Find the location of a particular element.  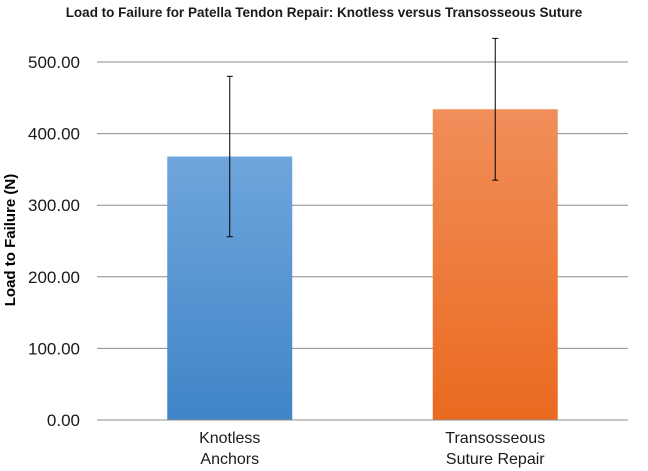

y-tick-label: 500.00 is located at coordinates (54, 62).